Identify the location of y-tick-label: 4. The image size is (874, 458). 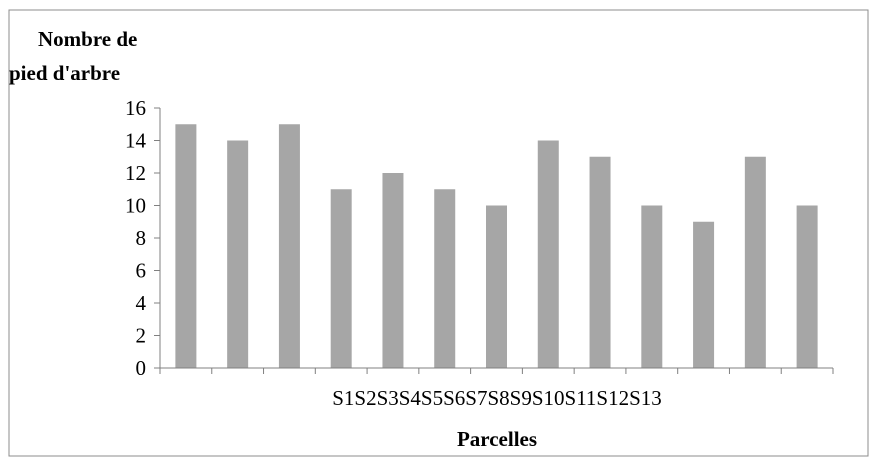
(141, 303).